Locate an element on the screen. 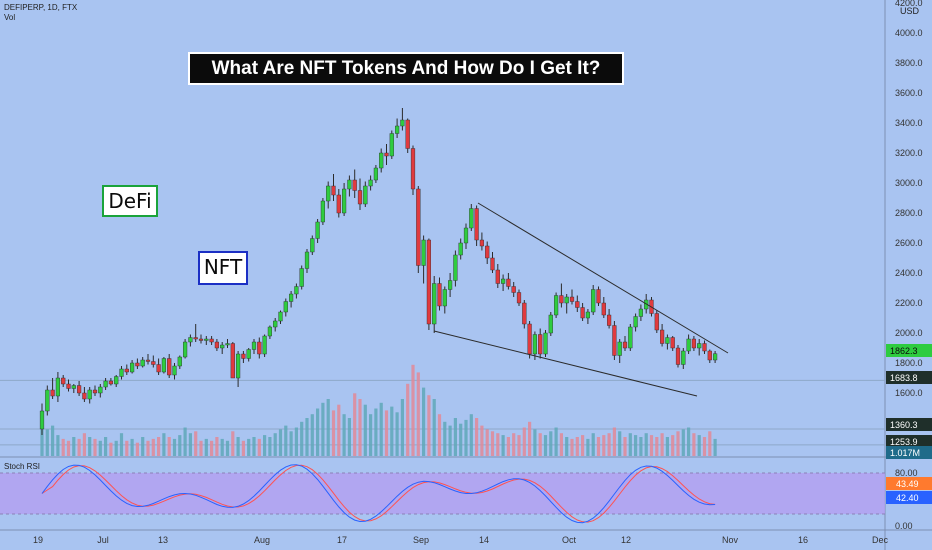 Image resolution: width=932 pixels, height=550 pixels. nft-label: NFT is located at coordinates (223, 268).